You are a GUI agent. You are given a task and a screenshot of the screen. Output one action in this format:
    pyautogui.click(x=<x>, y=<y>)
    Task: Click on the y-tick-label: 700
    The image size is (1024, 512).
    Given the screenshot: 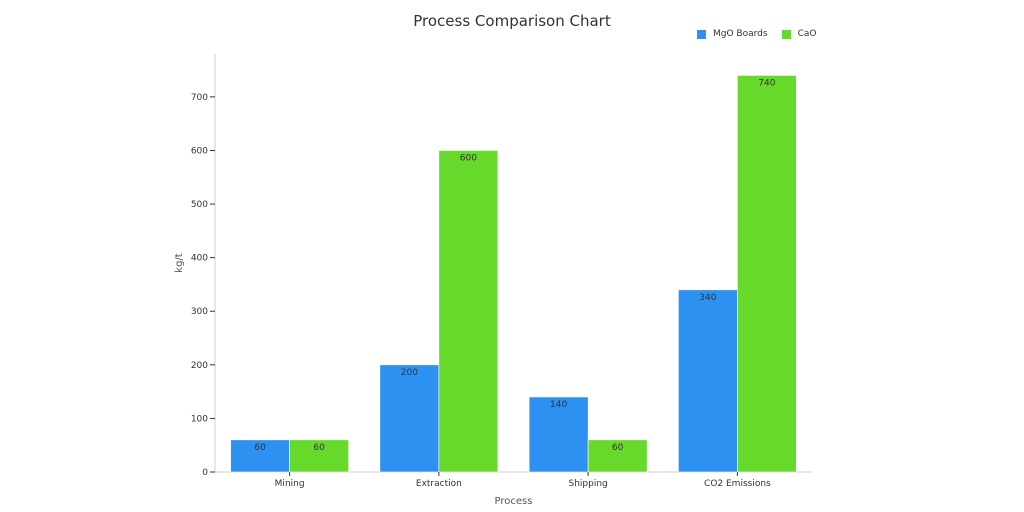 What is the action you would take?
    pyautogui.click(x=199, y=98)
    